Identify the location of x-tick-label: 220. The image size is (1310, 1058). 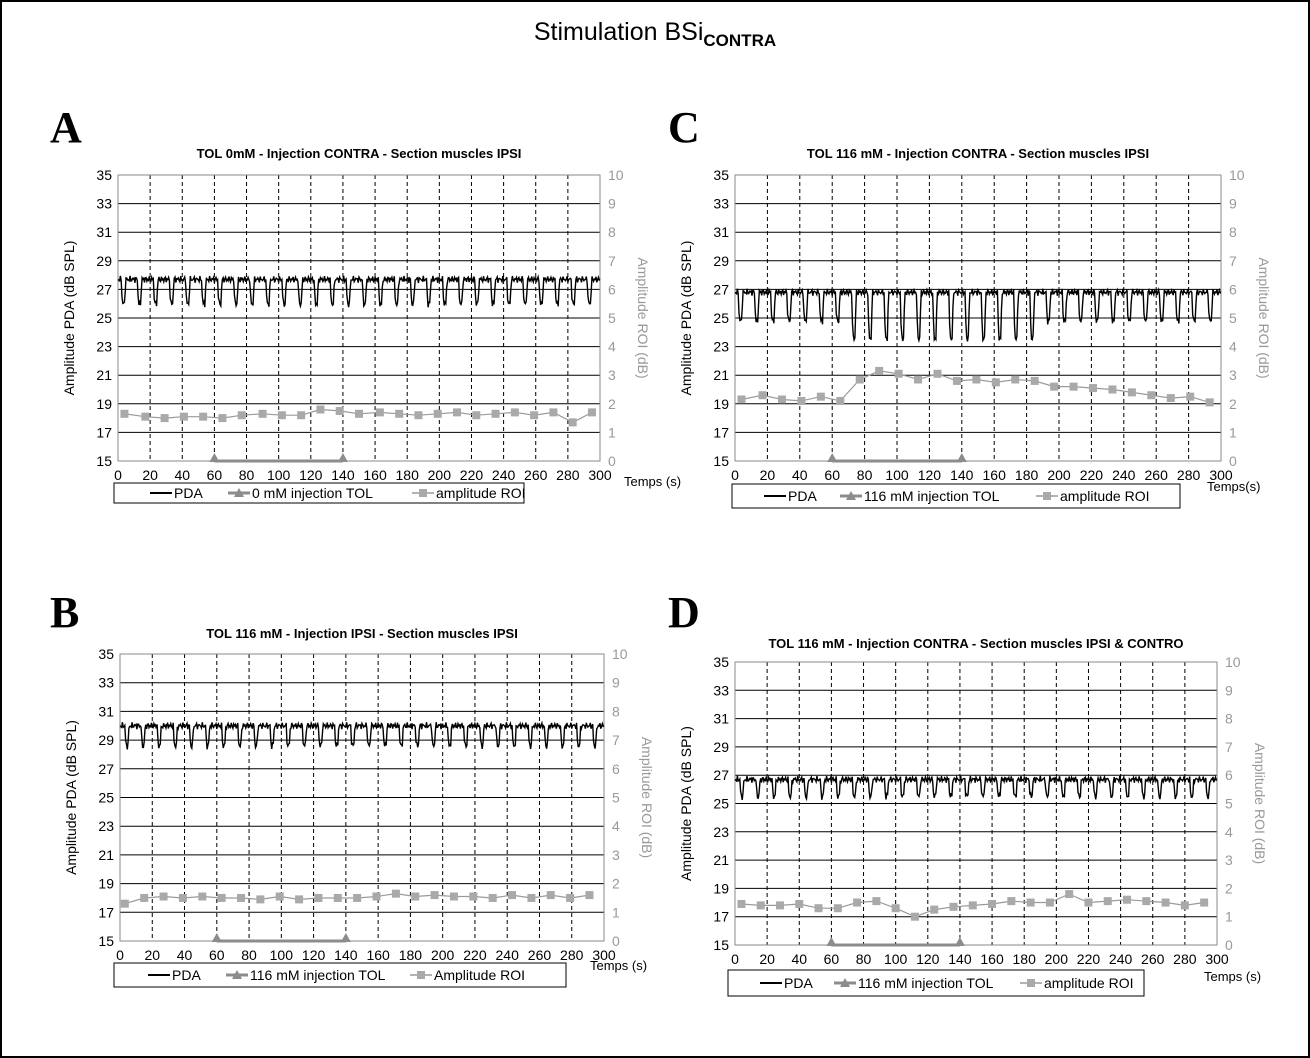
(472, 475).